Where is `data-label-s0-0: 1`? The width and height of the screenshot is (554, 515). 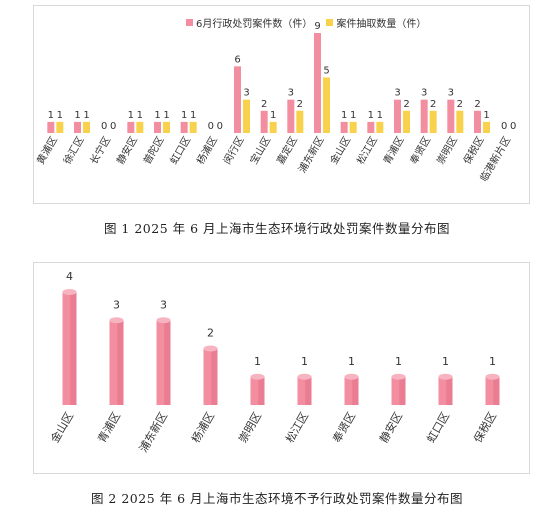
data-label-s0-0: 1 is located at coordinates (51, 115).